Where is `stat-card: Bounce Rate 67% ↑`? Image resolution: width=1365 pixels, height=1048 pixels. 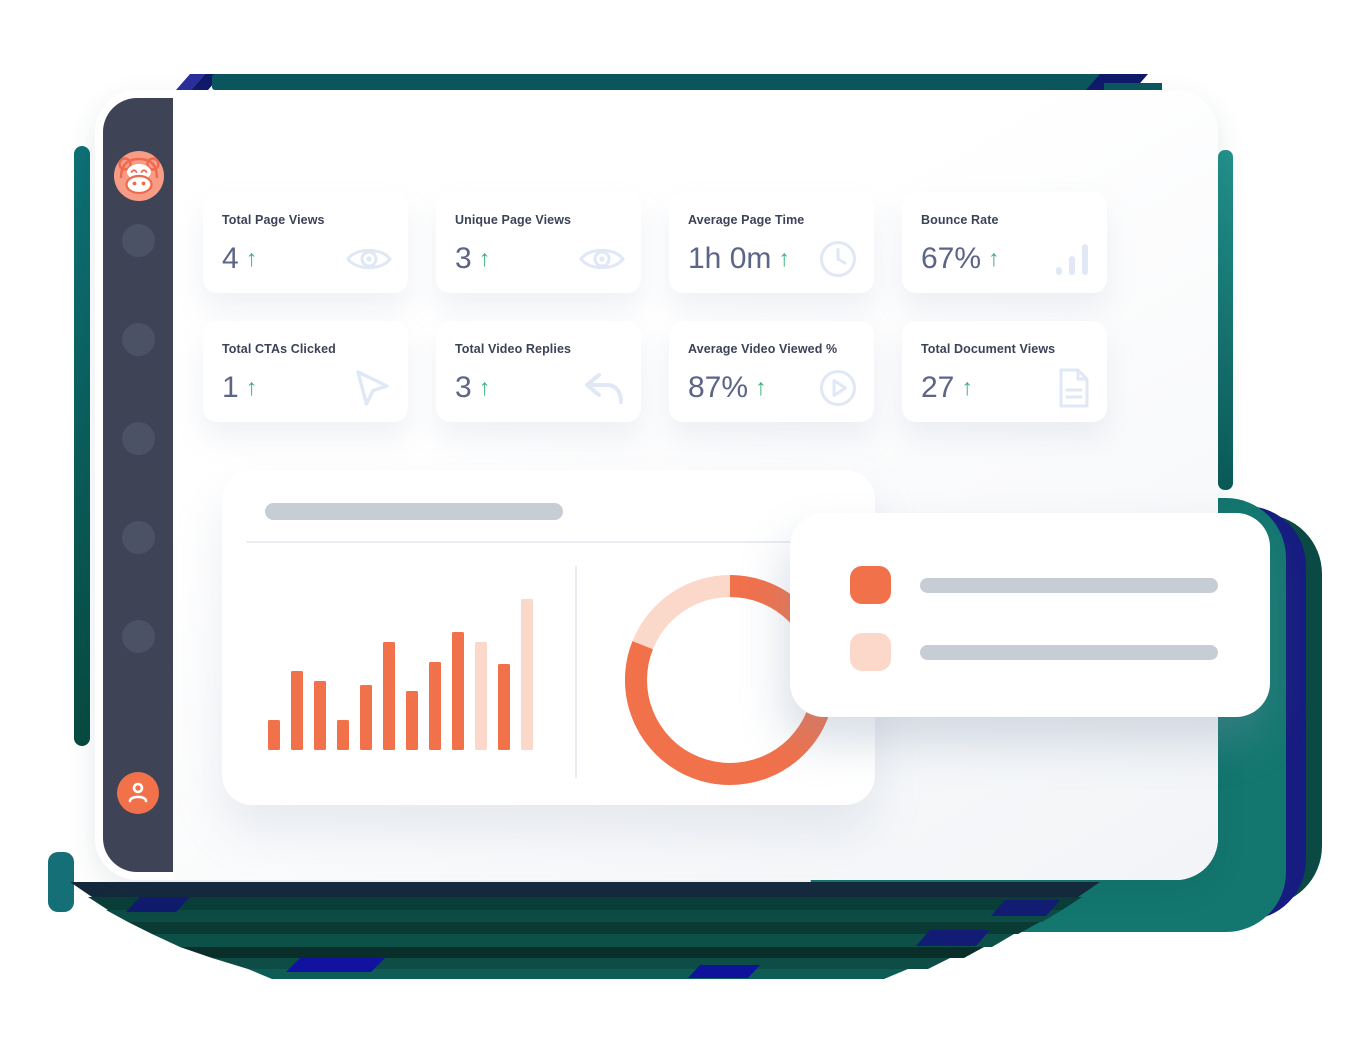 stat-card: Bounce Rate 67% ↑ is located at coordinates (1004, 242).